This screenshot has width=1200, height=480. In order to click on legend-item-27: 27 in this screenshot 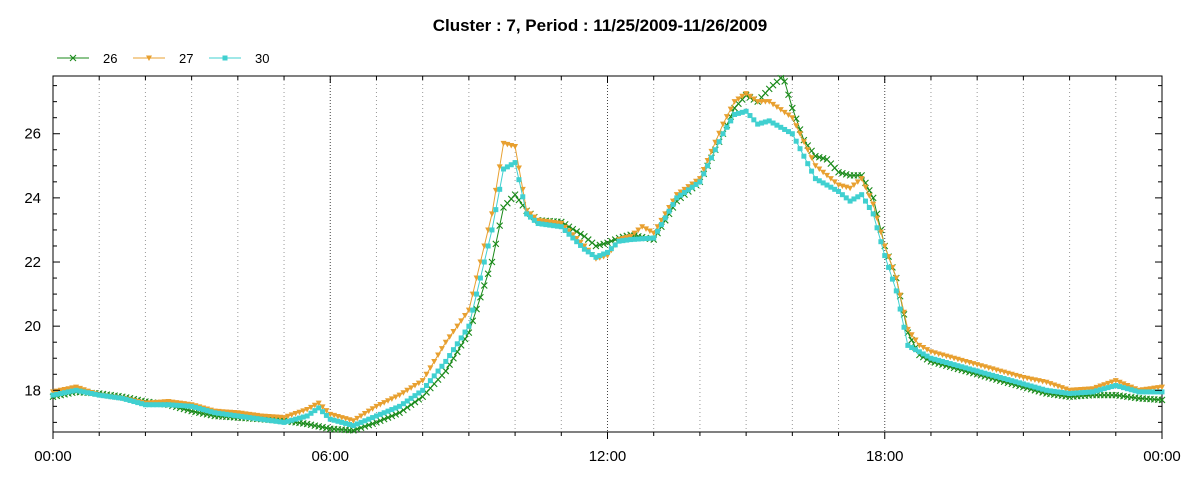, I will do `click(163, 58)`.